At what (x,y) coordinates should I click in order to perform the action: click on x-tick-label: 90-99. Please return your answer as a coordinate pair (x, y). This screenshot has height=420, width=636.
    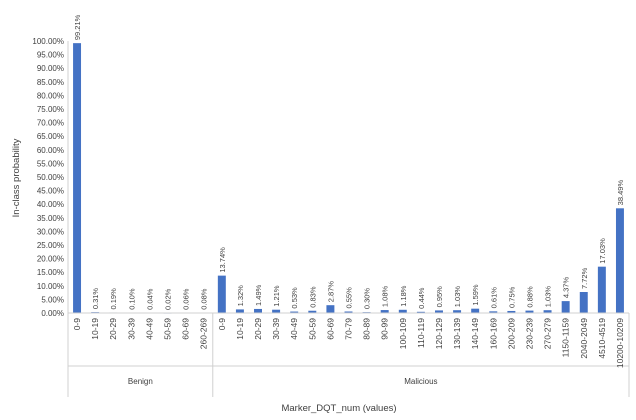
    Looking at the image, I should click on (385, 329).